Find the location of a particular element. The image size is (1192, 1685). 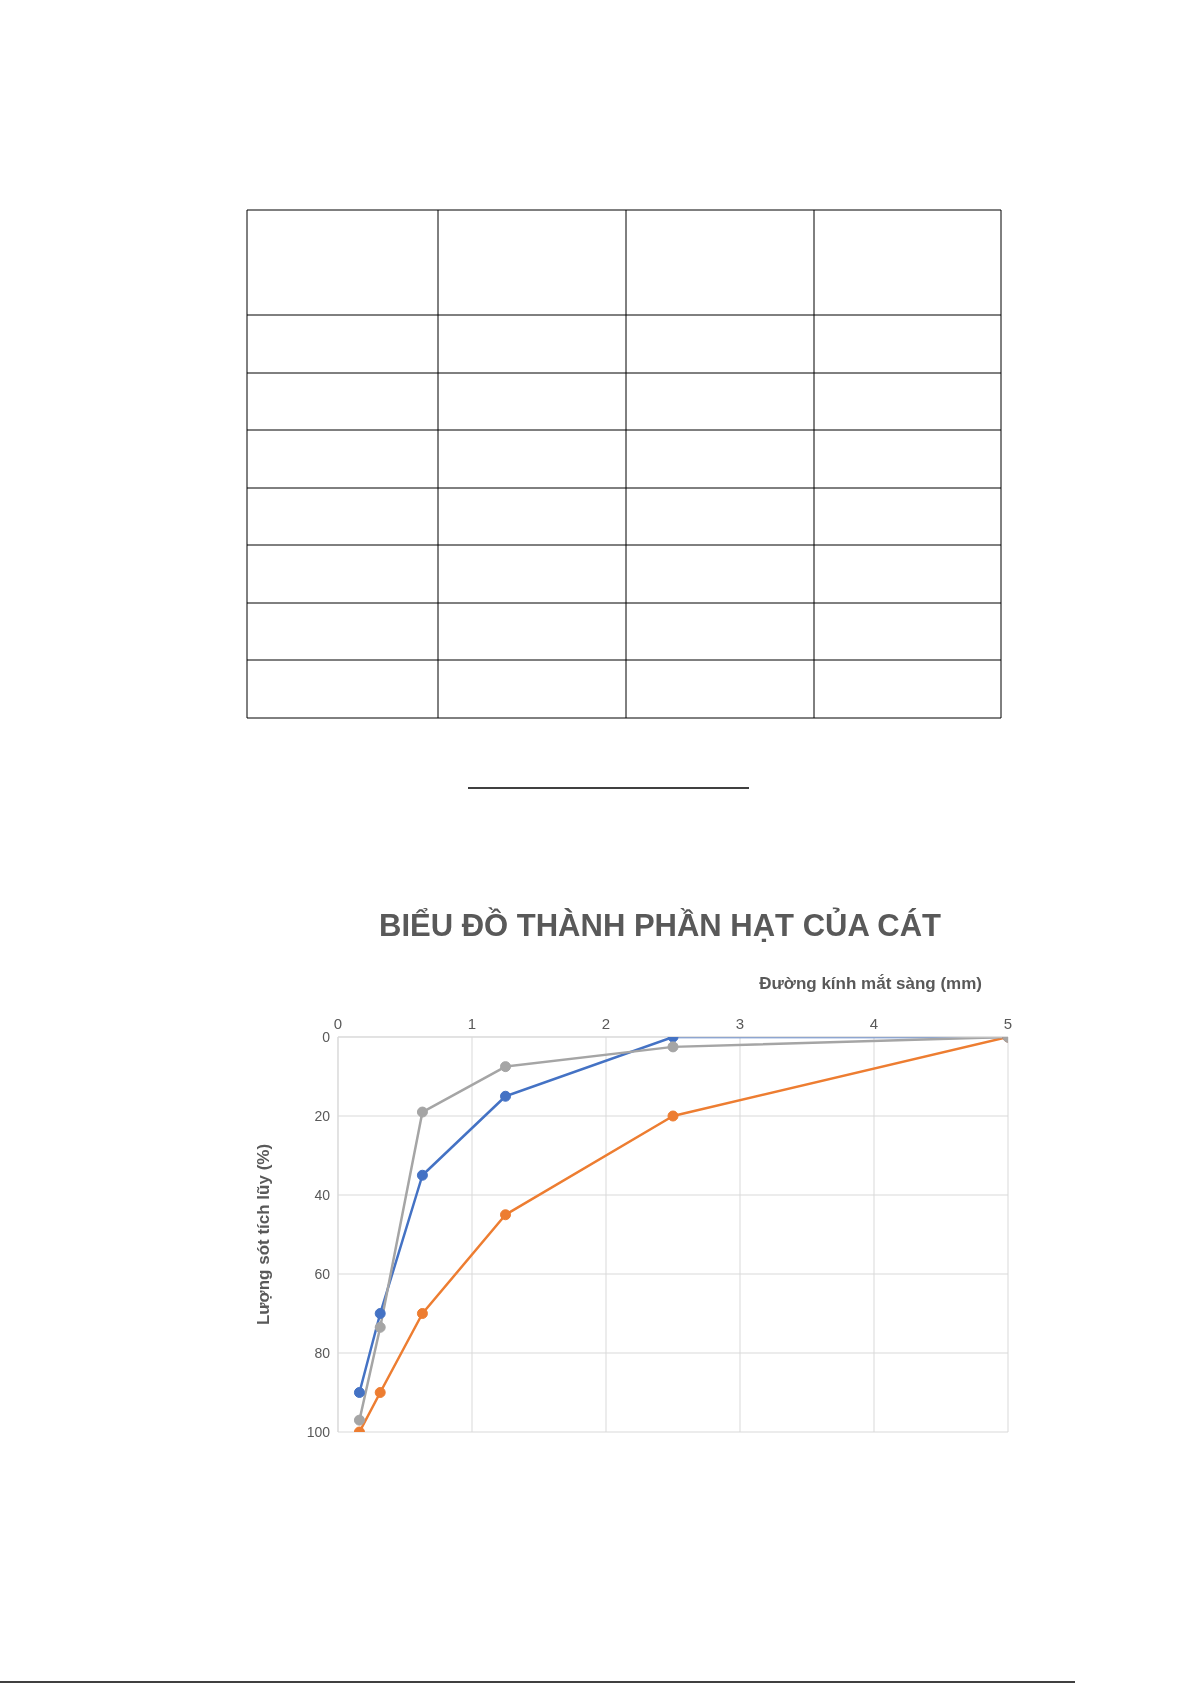

chart-title: BIỂU ĐỒ THÀNH PHẦN HẠT CỦA CÁT is located at coordinates (660, 926).